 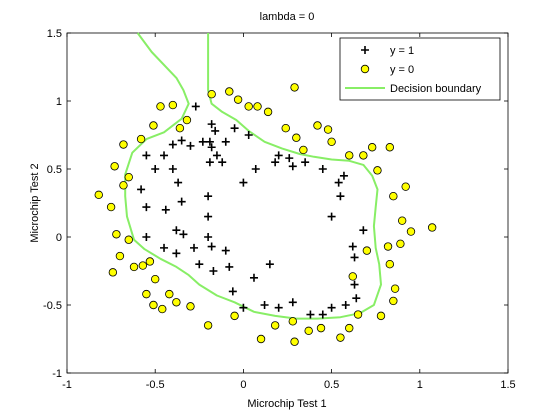 What do you see at coordinates (155, 385) in the screenshot?
I see `x-tick-label: -0.5` at bounding box center [155, 385].